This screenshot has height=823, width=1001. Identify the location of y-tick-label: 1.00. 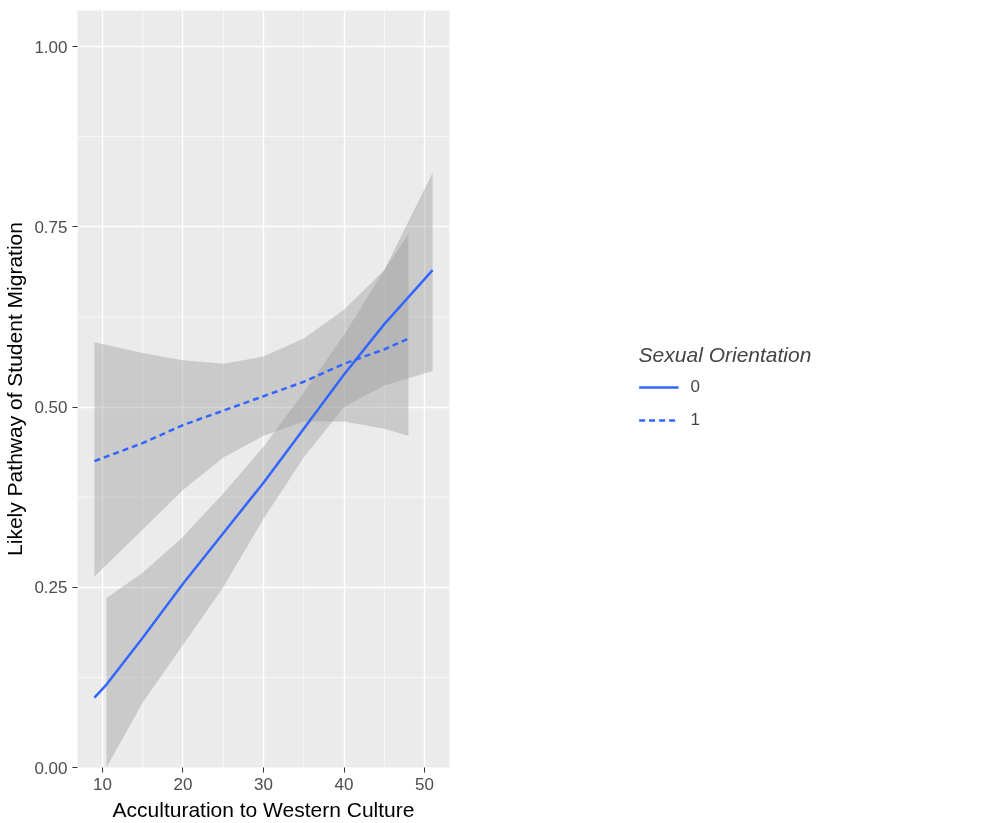
(51, 47).